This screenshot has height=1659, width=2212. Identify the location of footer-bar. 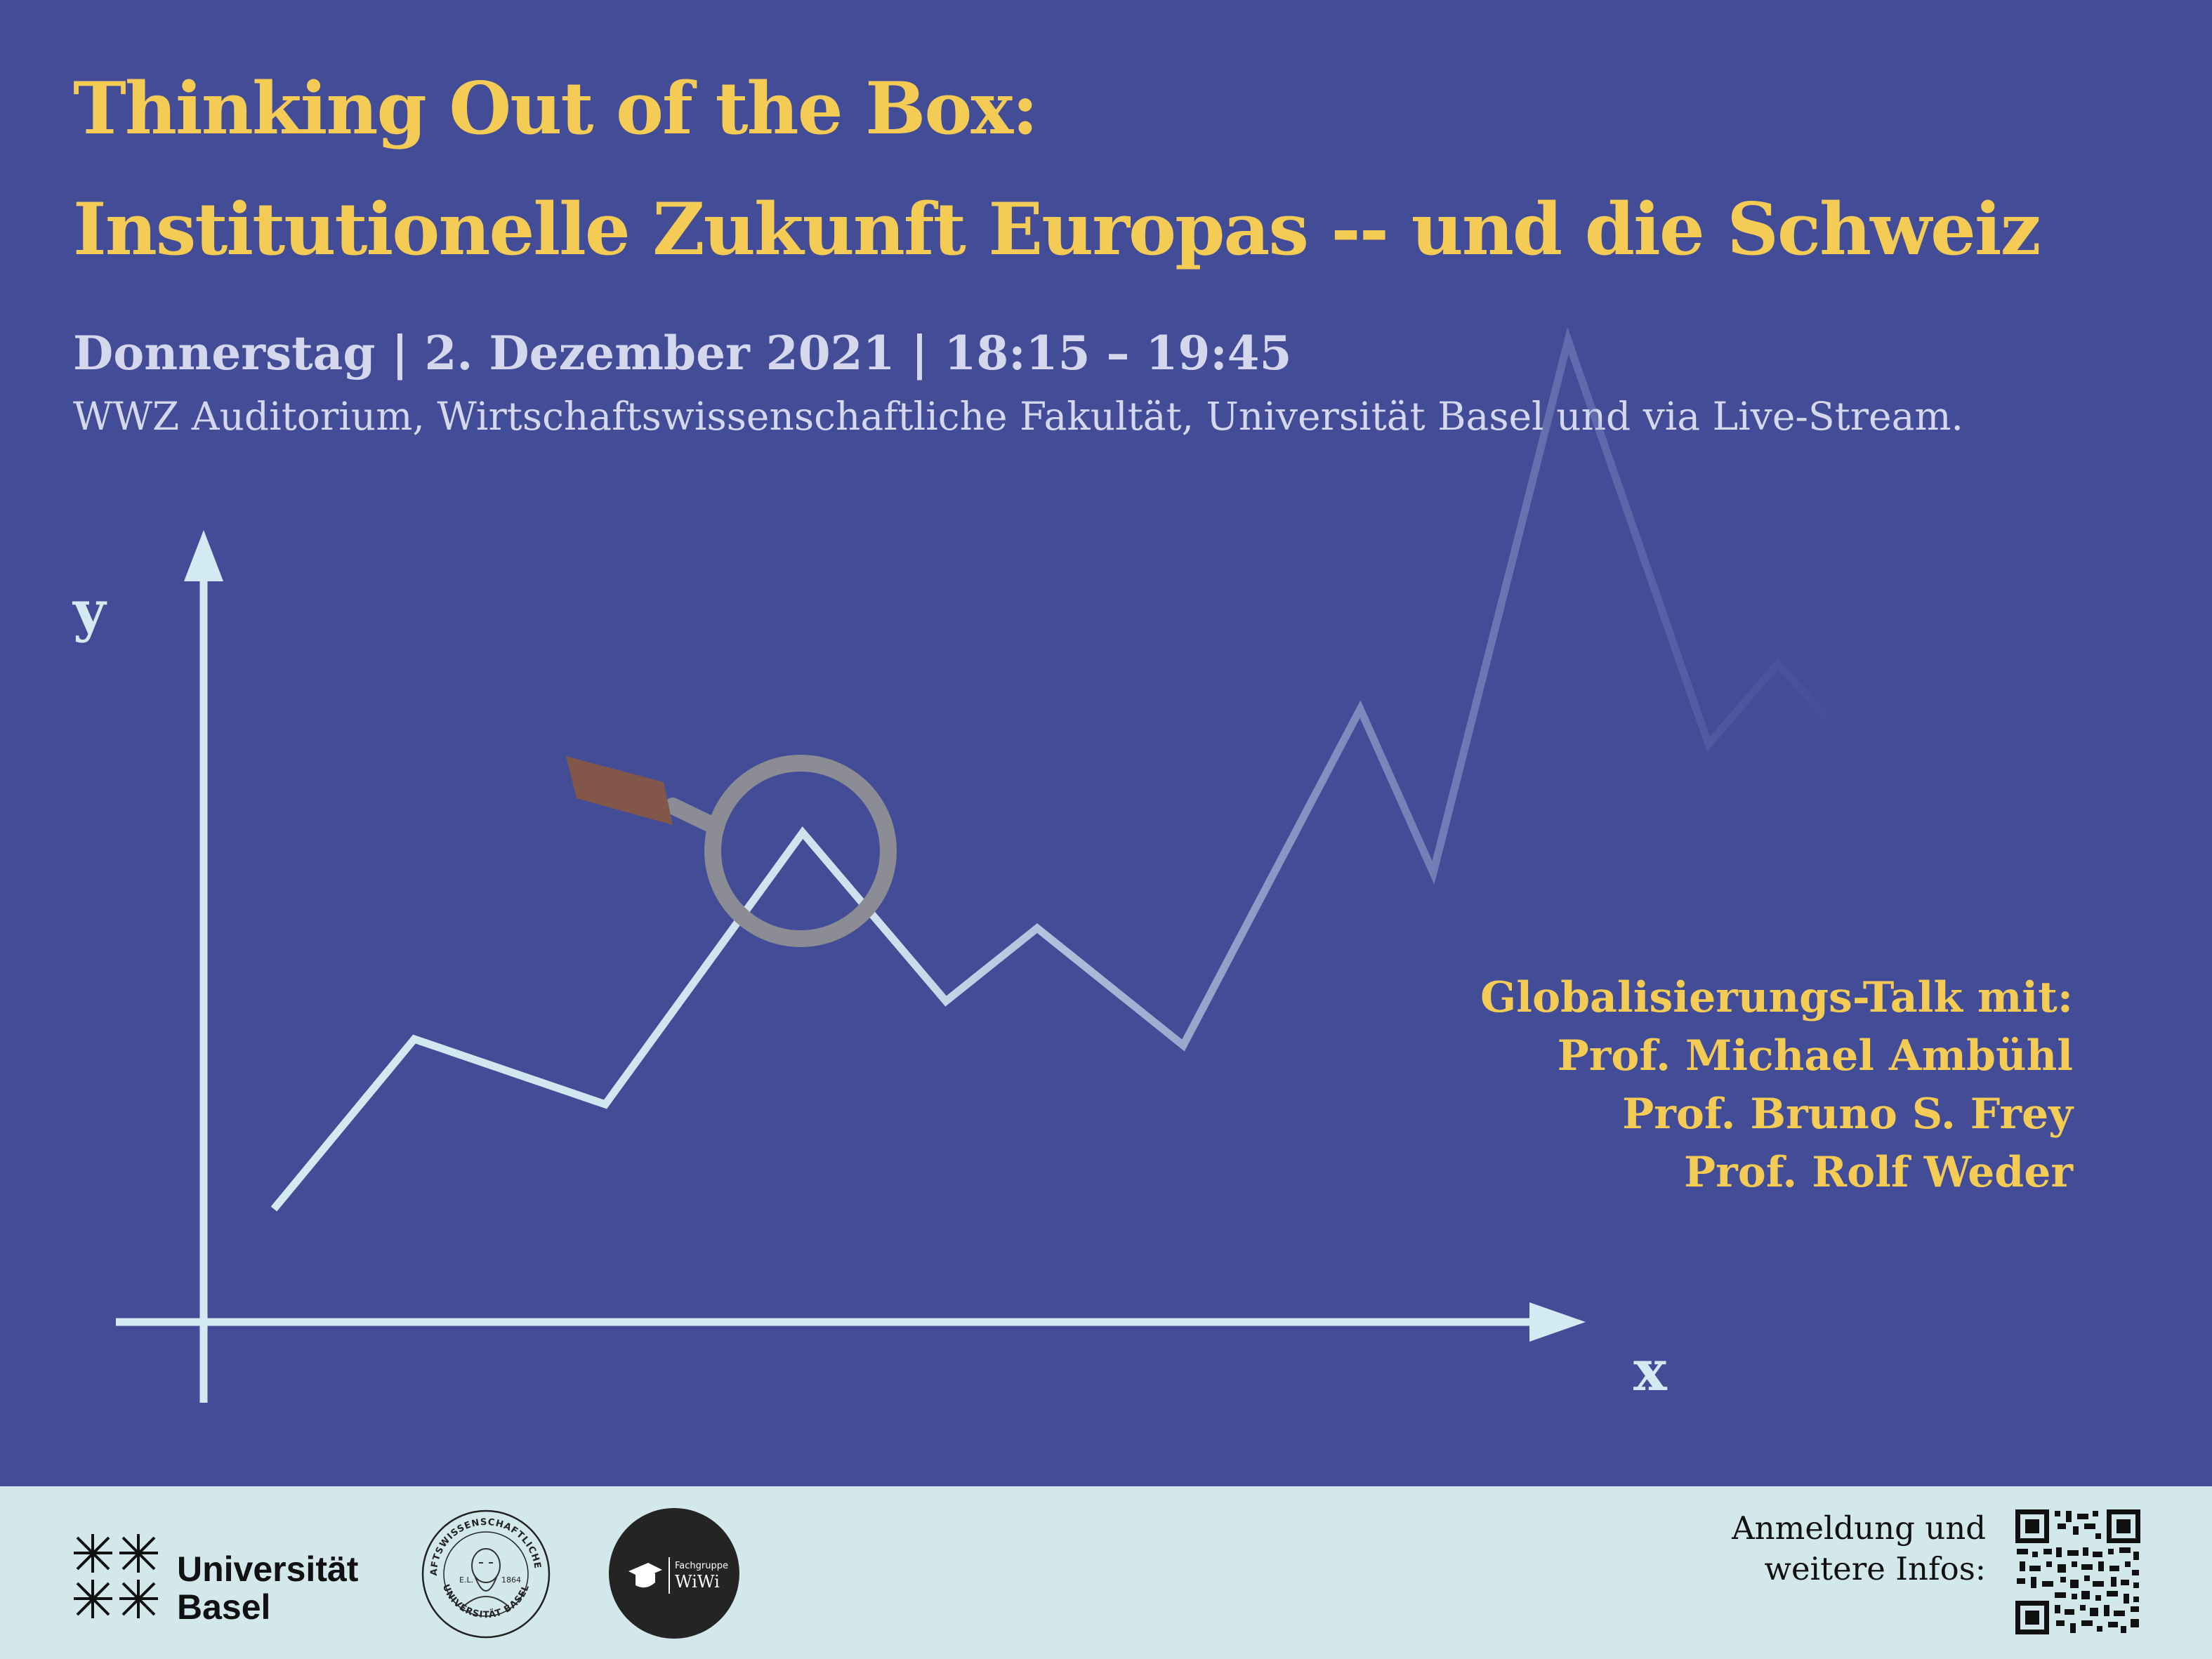
(1106, 1573).